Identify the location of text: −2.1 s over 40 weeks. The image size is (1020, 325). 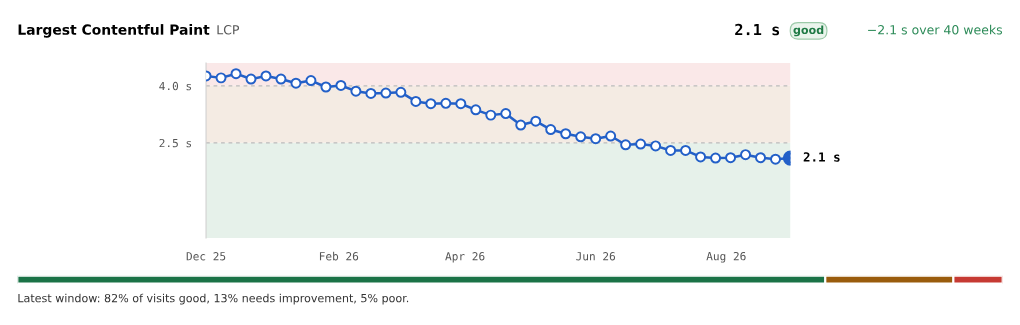
(935, 29).